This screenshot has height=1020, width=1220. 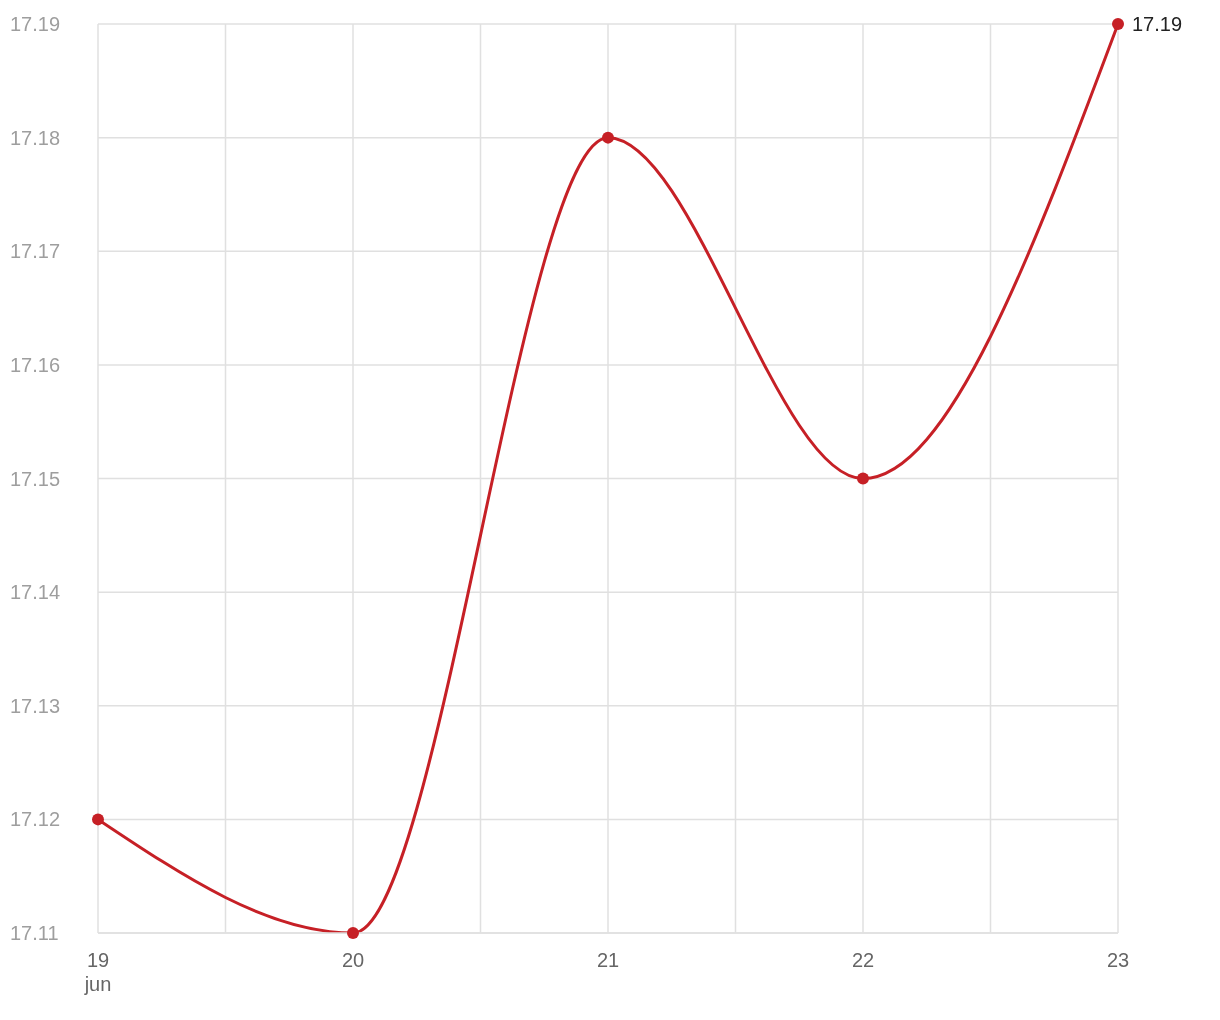 I want to click on x-tick-label: 23, so click(x=1118, y=960).